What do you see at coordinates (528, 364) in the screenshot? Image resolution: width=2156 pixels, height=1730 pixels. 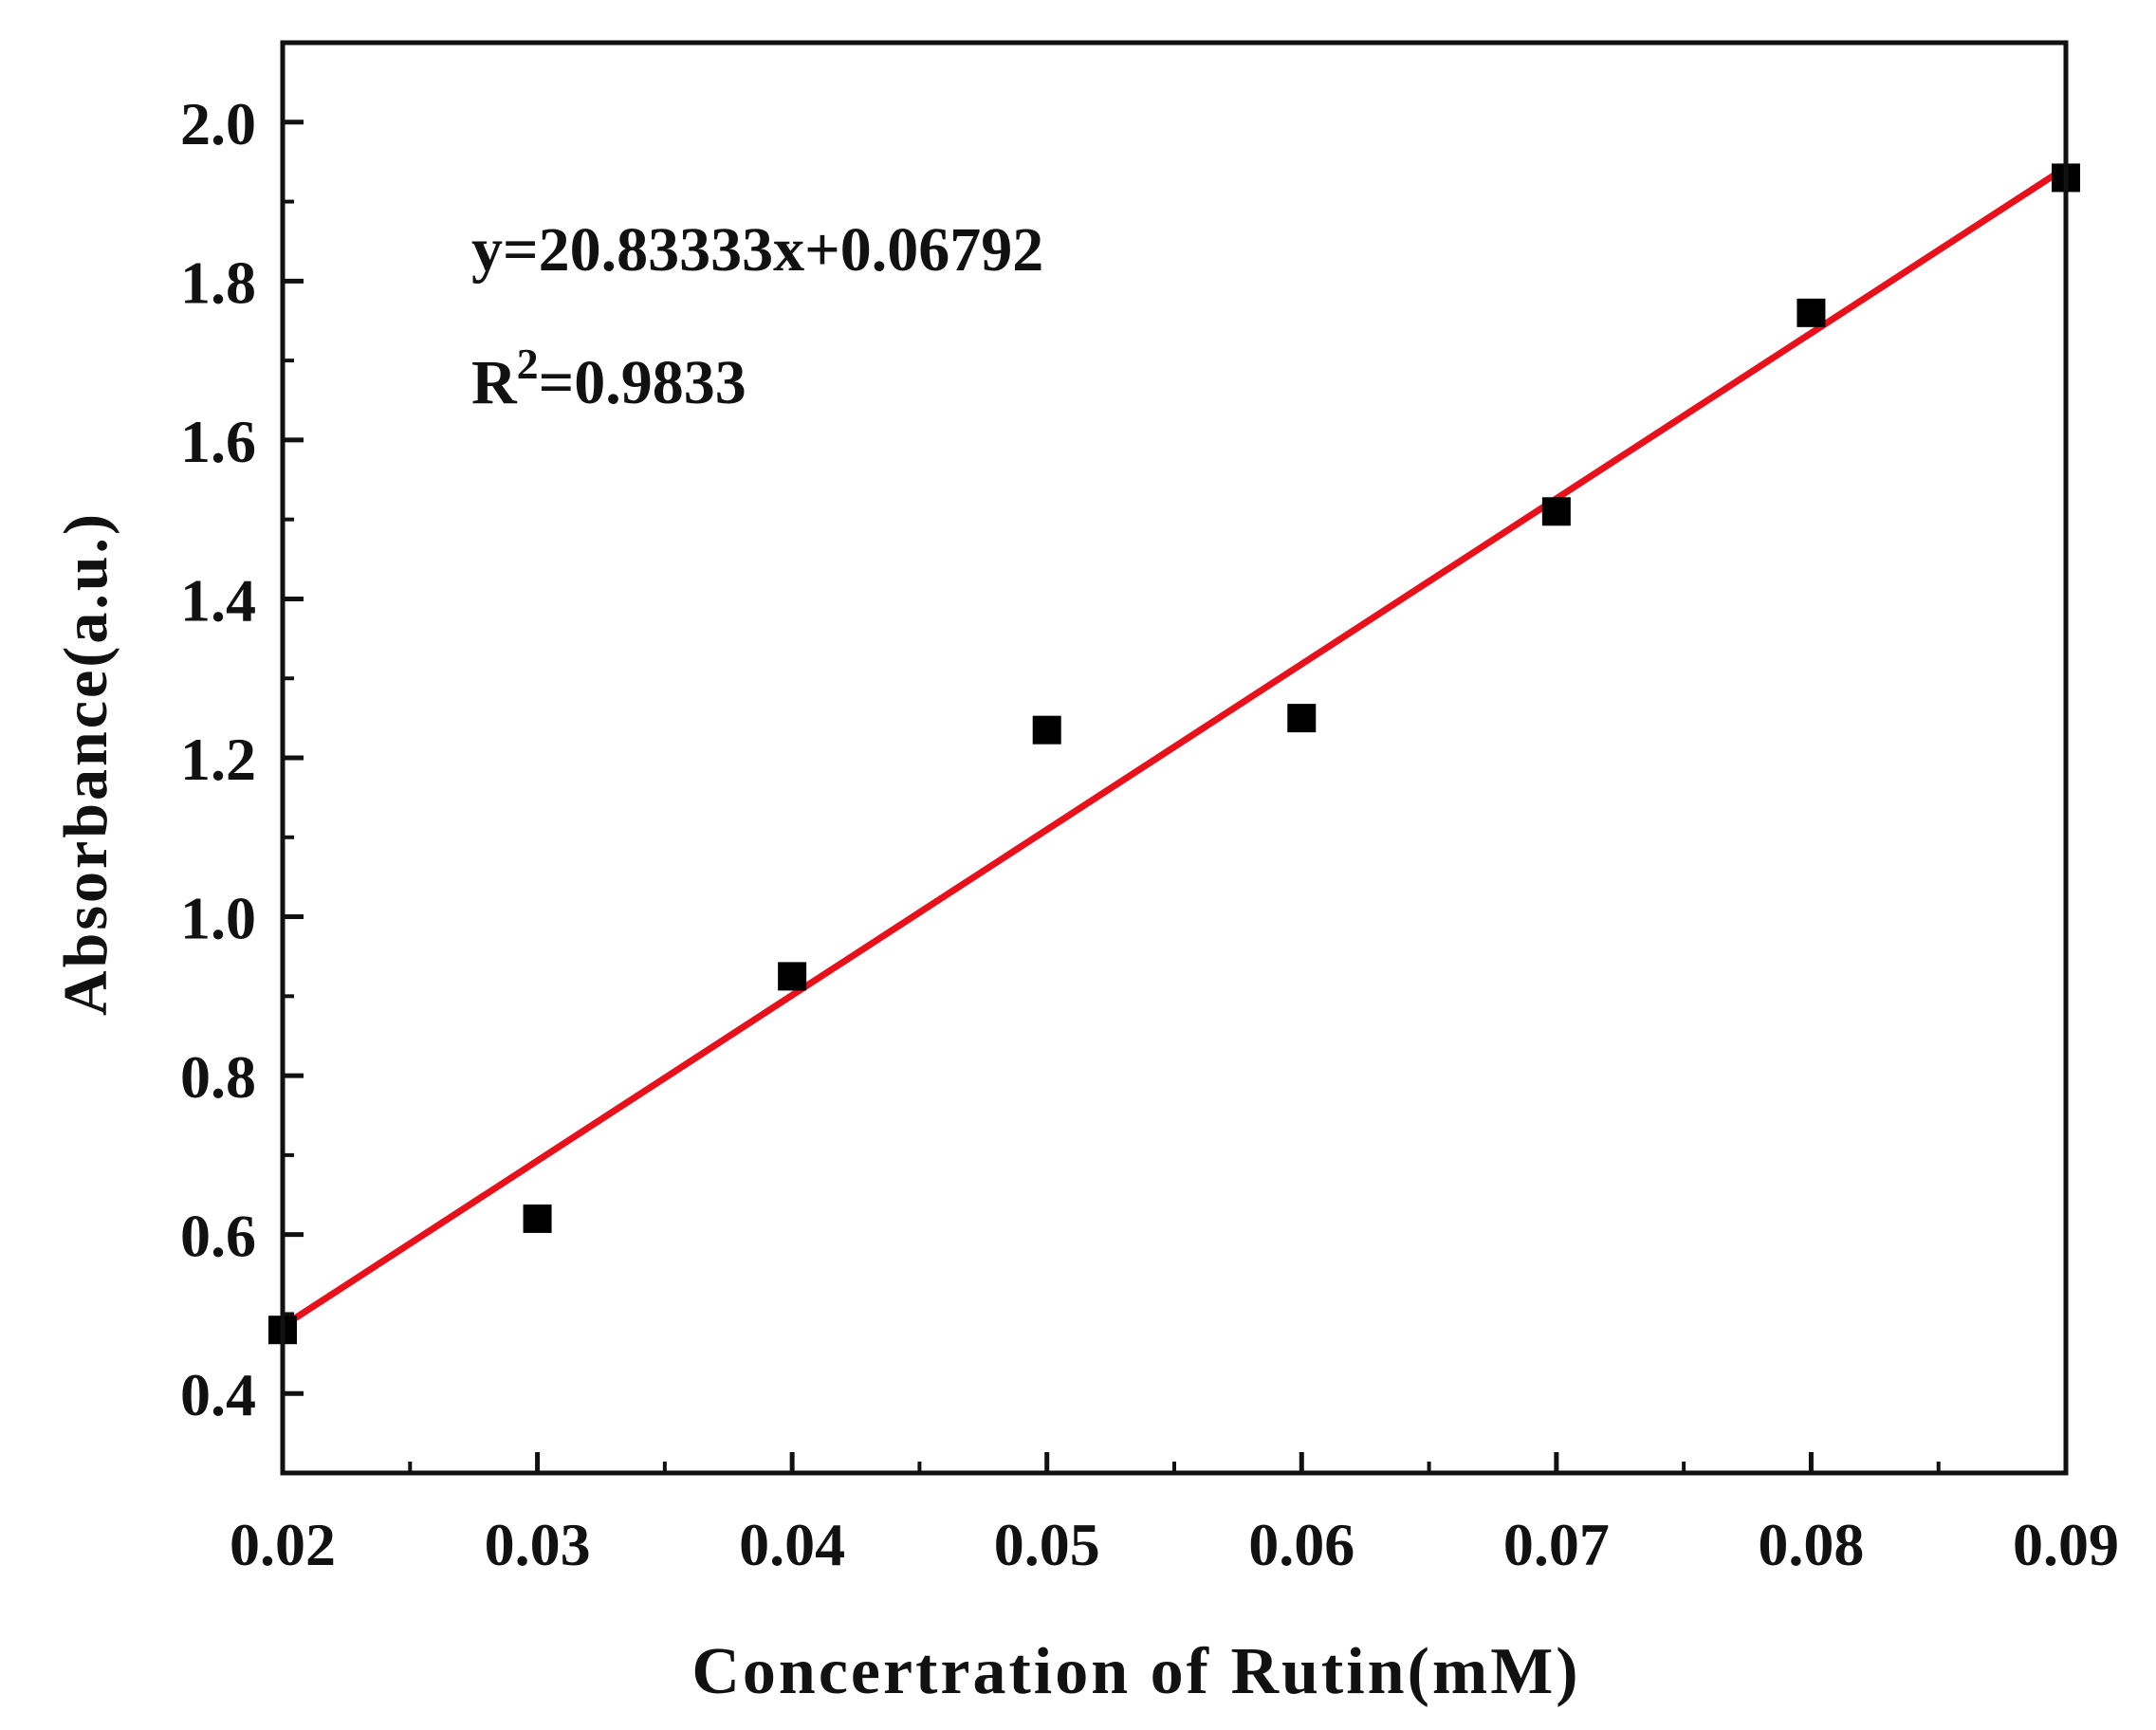 I see `r-squared-superscript: 2` at bounding box center [528, 364].